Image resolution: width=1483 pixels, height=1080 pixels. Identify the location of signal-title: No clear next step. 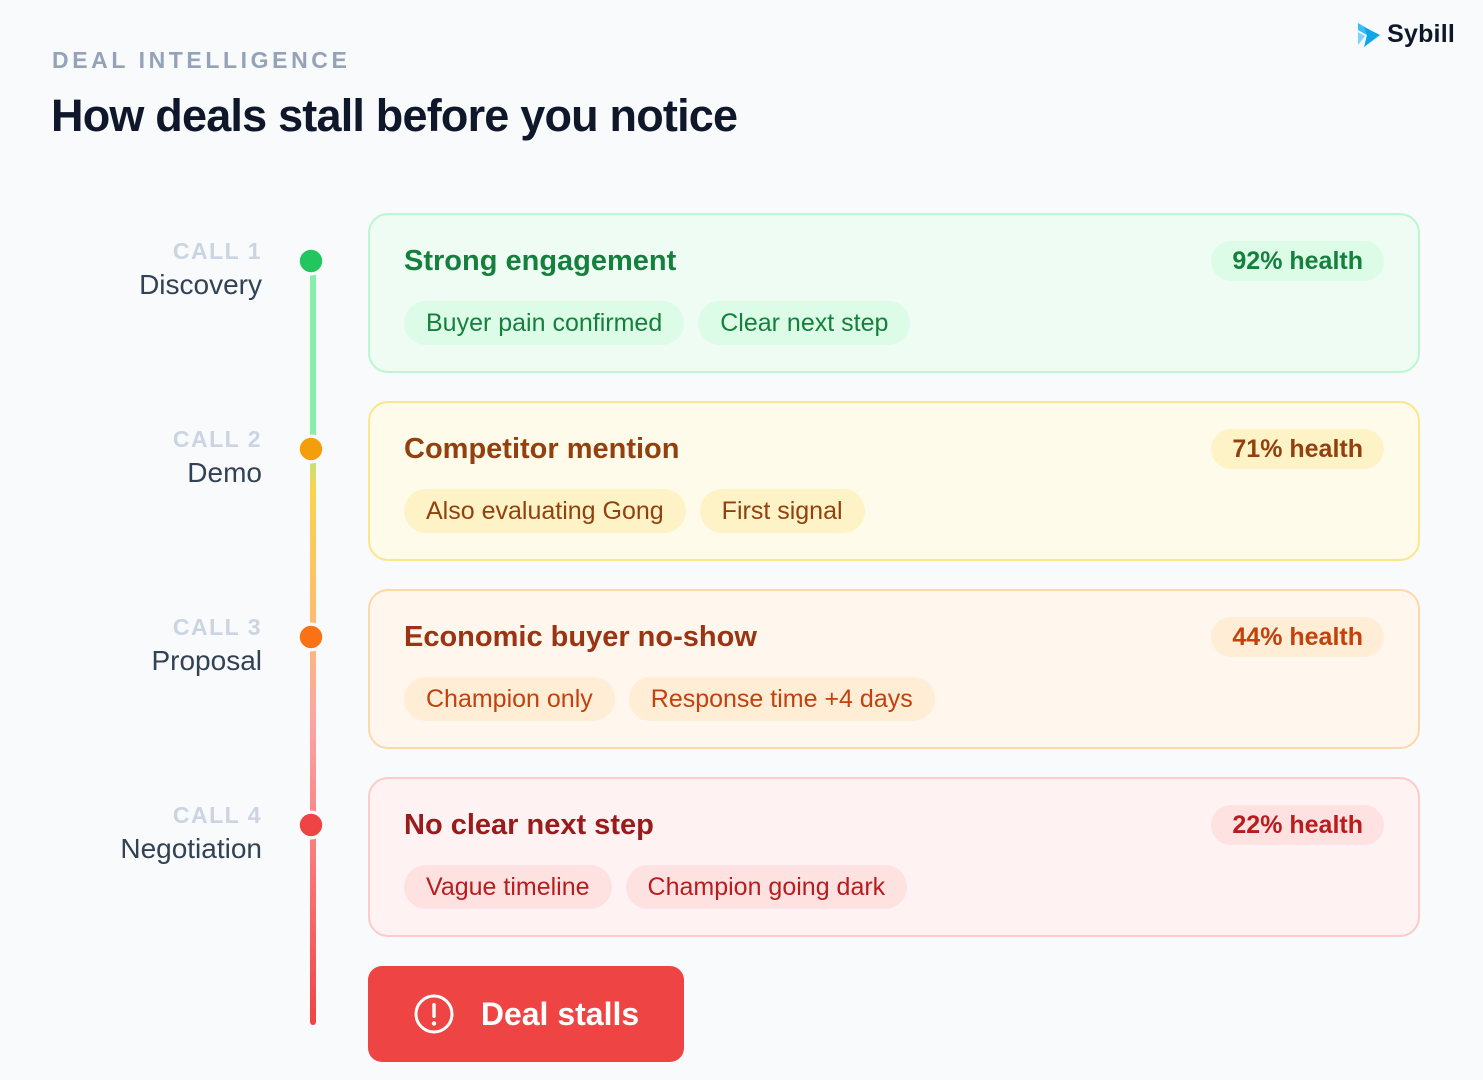
(529, 825).